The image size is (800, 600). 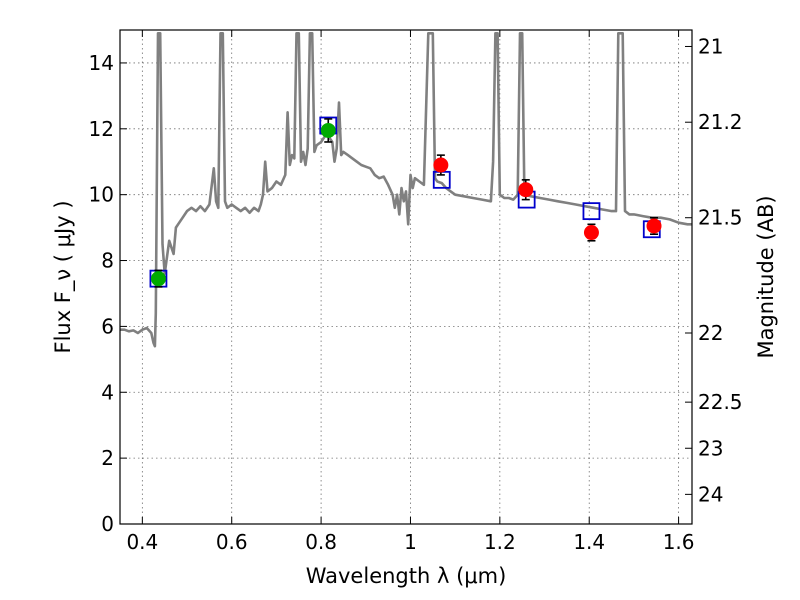 I want to click on x-tick-label: 0.4, so click(x=142, y=542).